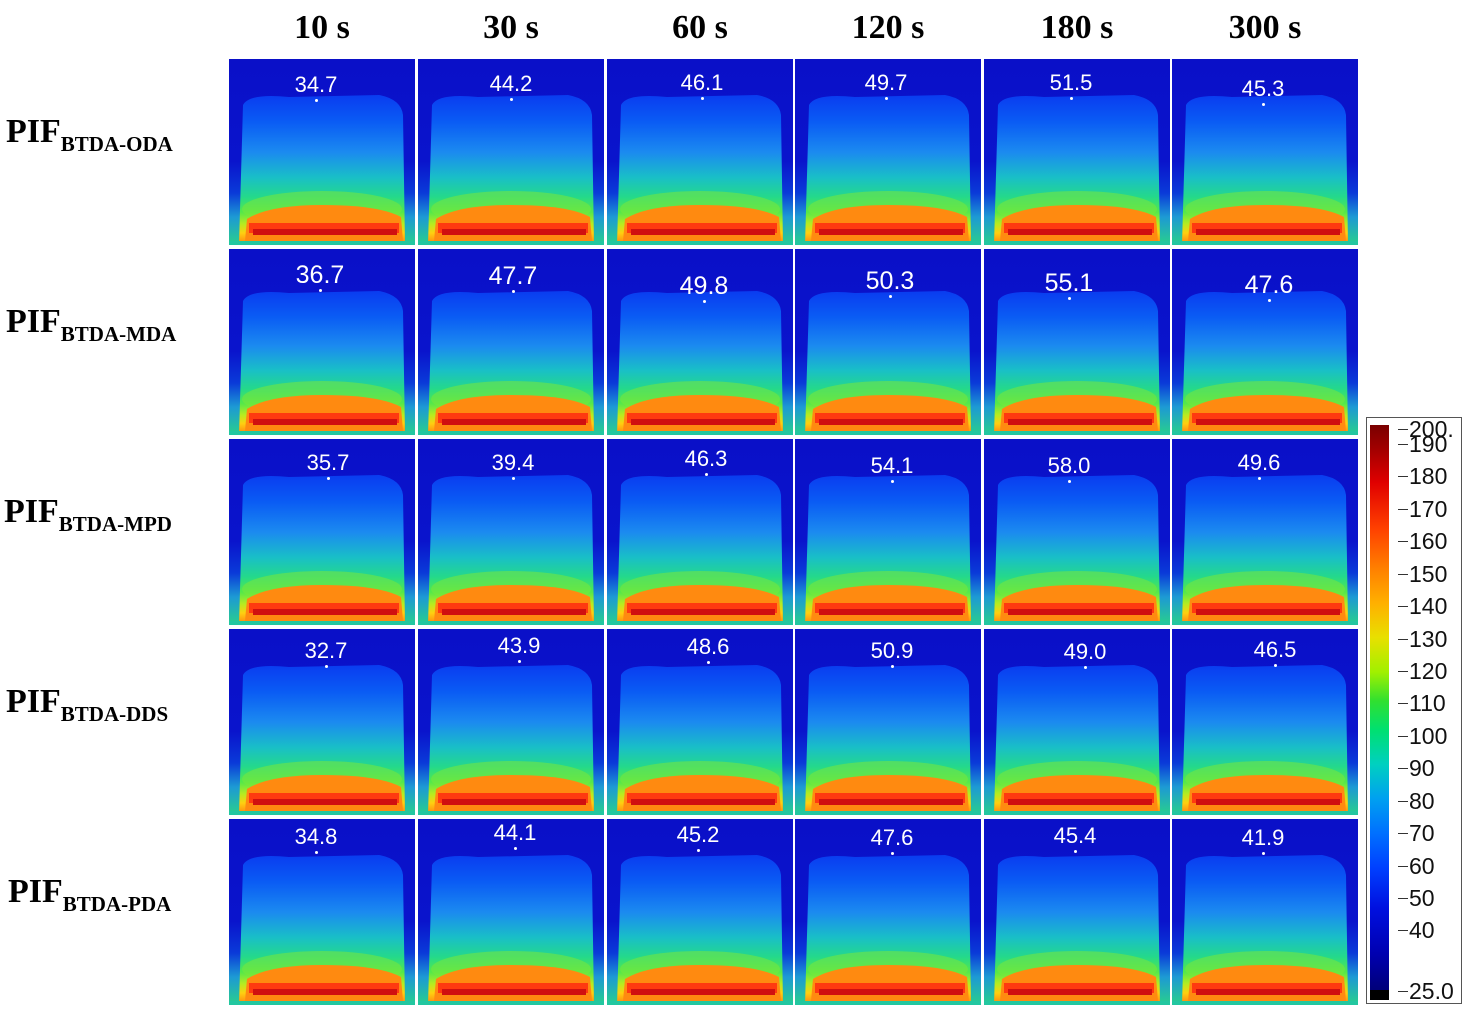 The height and width of the screenshot is (1012, 1473). What do you see at coordinates (1422, 444) in the screenshot?
I see `colorbar-tick-label: 190` at bounding box center [1422, 444].